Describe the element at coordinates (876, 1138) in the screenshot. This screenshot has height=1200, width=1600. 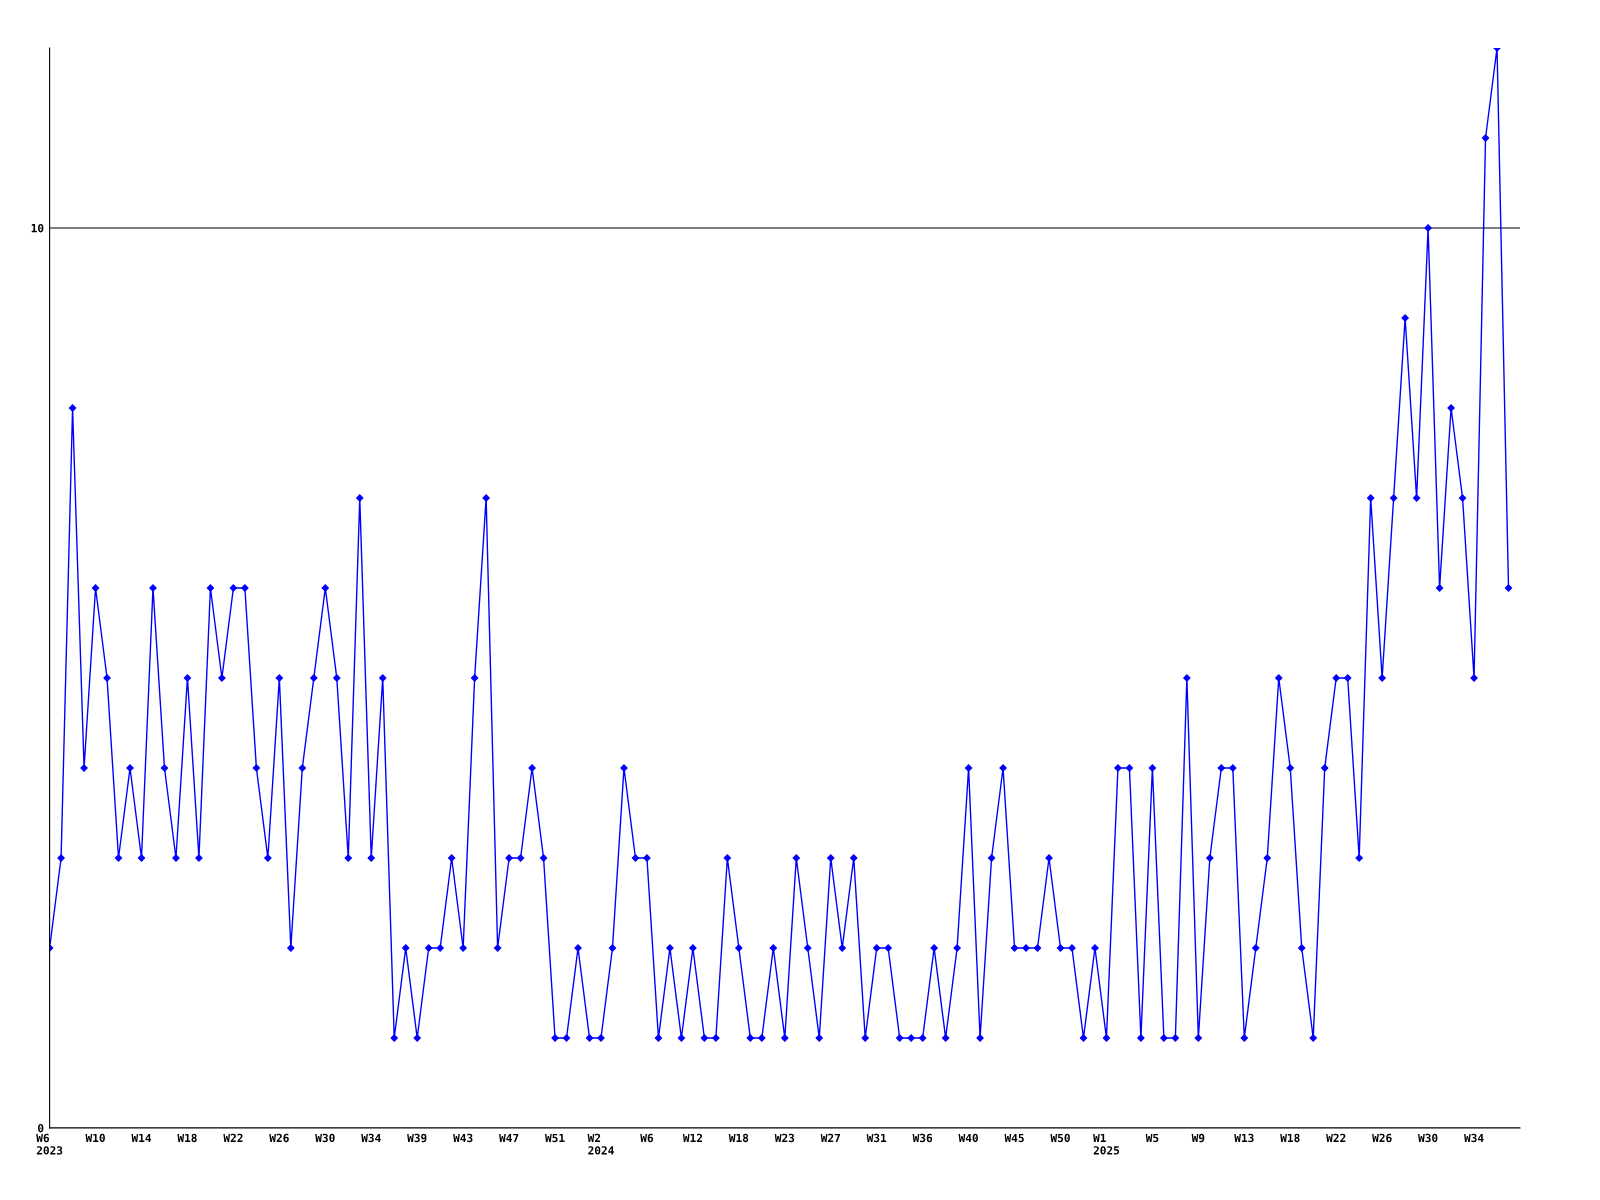
I see `x-tick-label: W31` at that location.